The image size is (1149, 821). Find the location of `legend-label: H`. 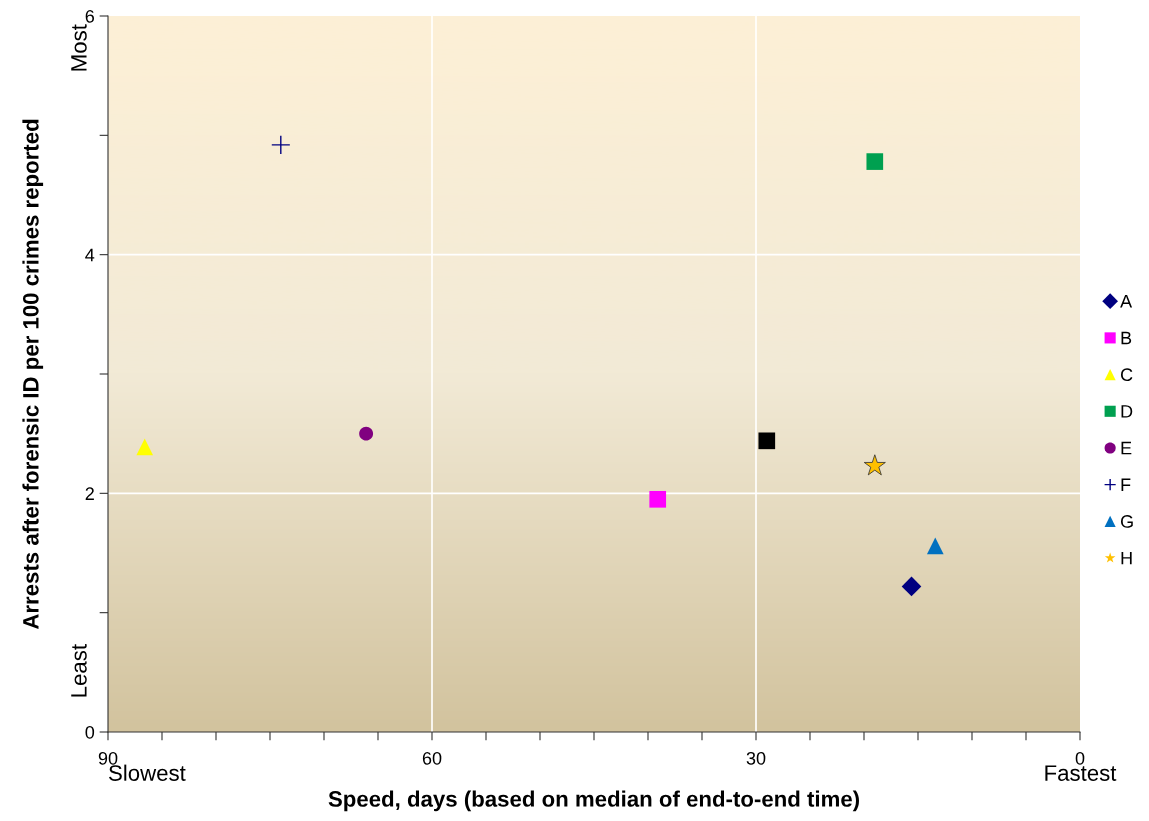

legend-label: H is located at coordinates (1126, 558).